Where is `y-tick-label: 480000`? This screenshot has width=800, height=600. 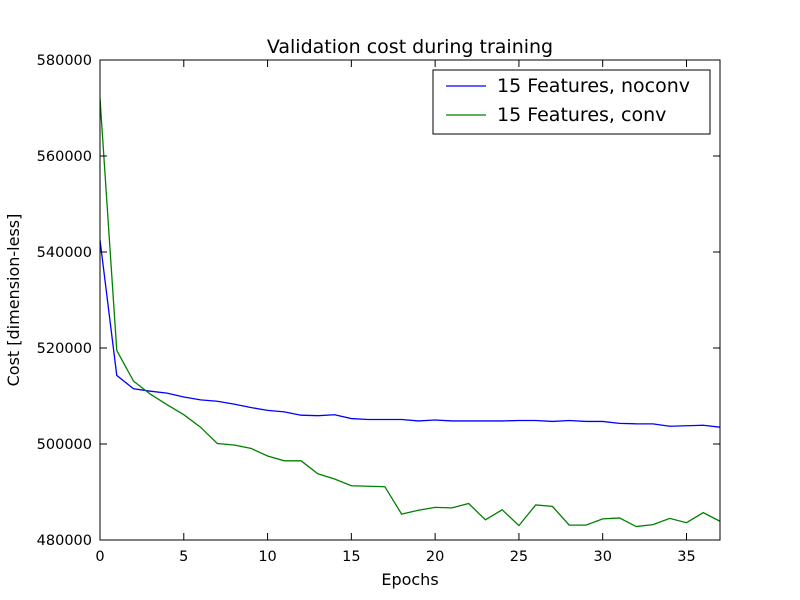 y-tick-label: 480000 is located at coordinates (64, 541).